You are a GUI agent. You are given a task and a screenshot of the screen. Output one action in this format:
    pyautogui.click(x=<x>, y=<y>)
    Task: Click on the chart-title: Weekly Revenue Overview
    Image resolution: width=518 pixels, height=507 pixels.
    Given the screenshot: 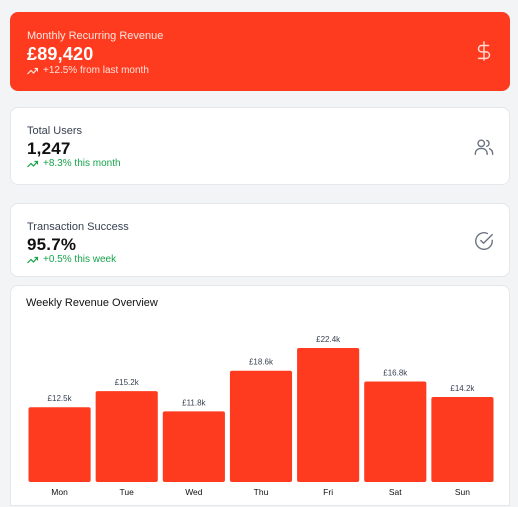 What is the action you would take?
    pyautogui.click(x=92, y=303)
    